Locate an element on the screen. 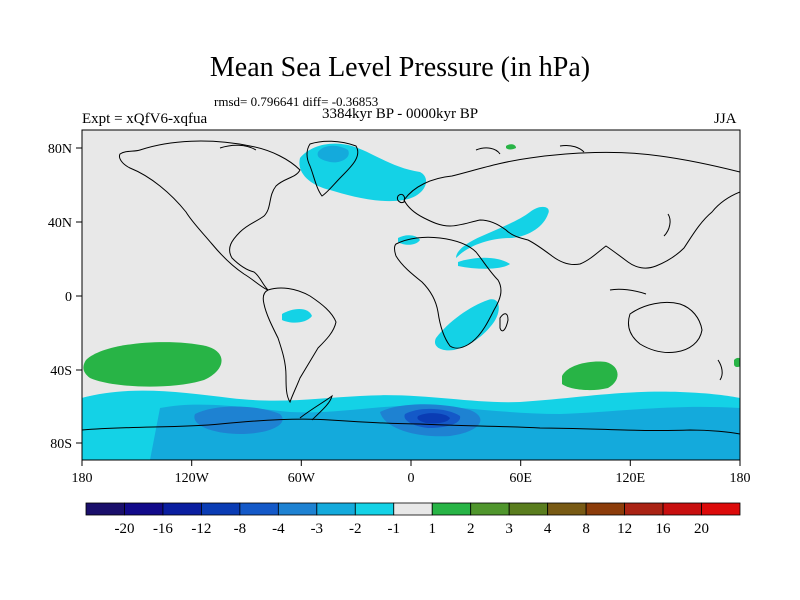 This screenshot has height=600, width=800. legend-label: 4 is located at coordinates (548, 529).